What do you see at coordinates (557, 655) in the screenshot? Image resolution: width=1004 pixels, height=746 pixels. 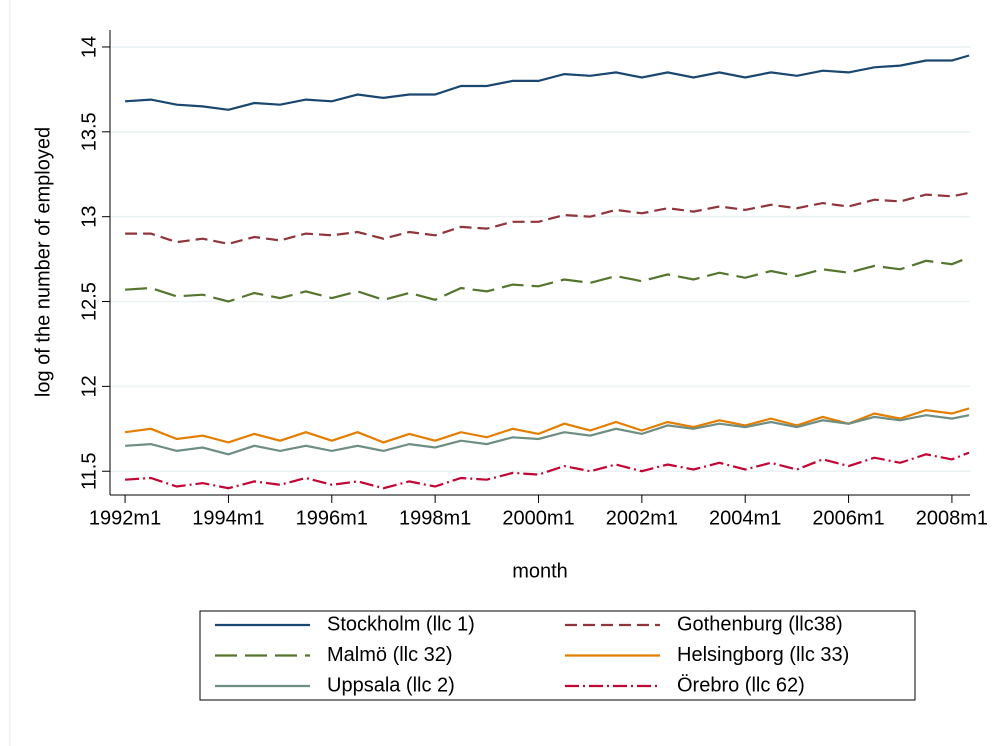 I see `legend-box` at bounding box center [557, 655].